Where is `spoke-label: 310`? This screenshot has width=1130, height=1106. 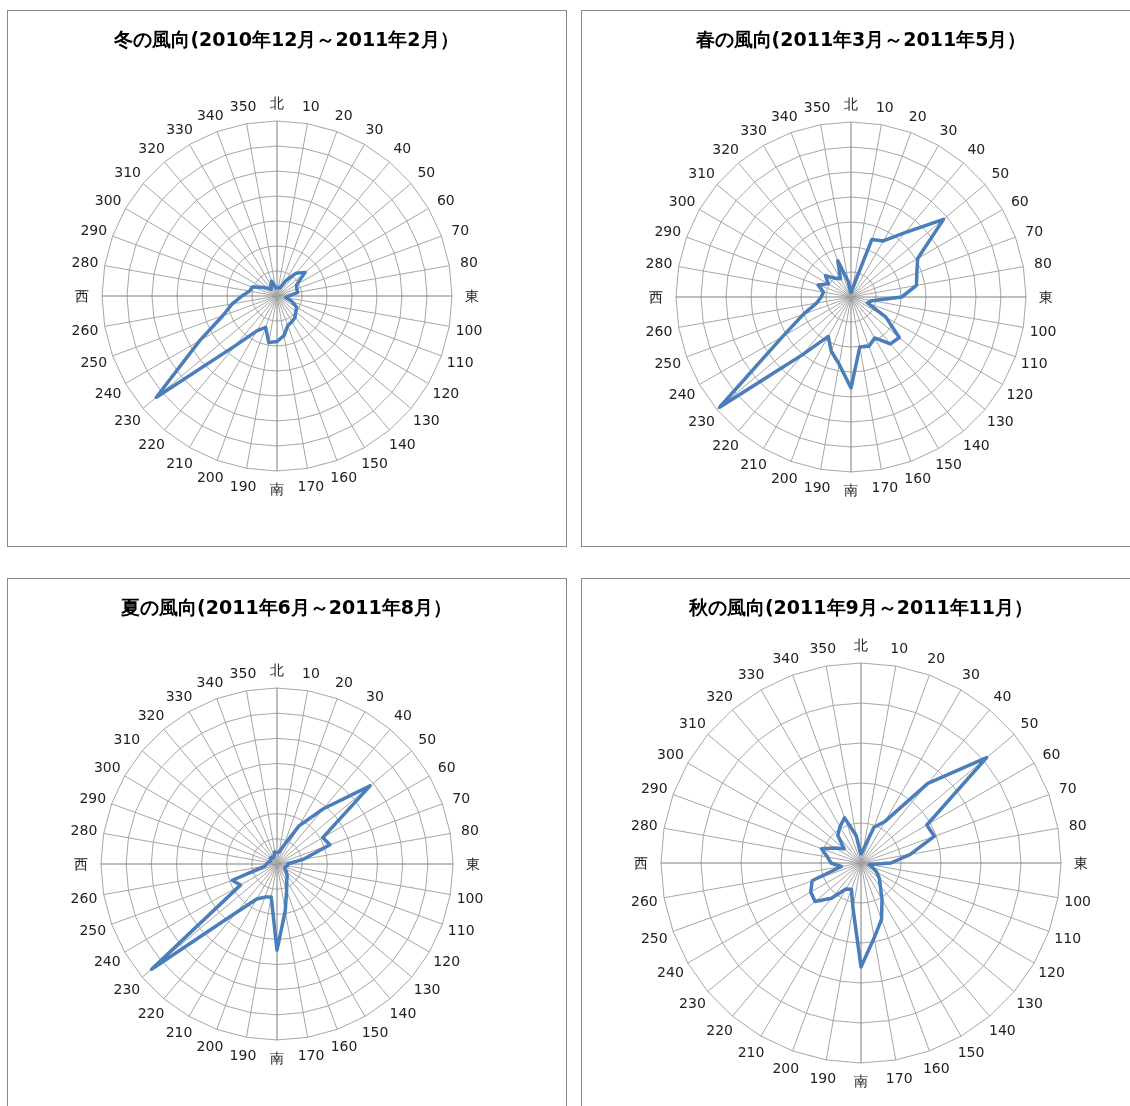 spoke-label: 310 is located at coordinates (692, 722).